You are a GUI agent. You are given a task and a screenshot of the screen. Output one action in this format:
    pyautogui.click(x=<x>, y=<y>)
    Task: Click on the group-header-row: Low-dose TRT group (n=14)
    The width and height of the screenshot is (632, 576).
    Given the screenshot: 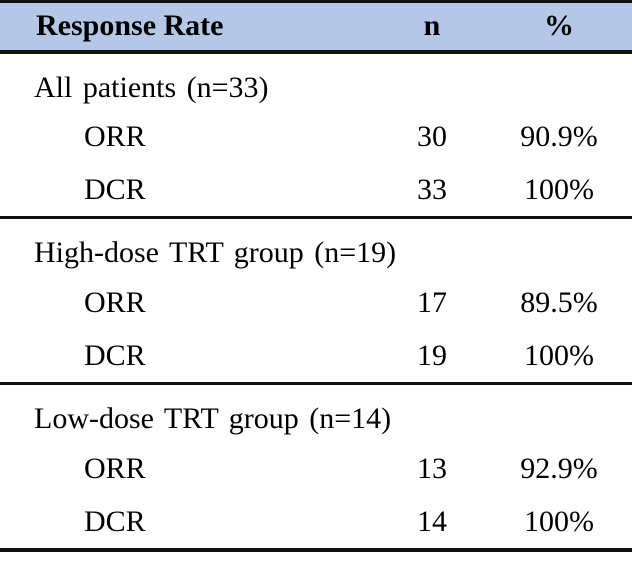 What is the action you would take?
    pyautogui.click(x=316, y=413)
    